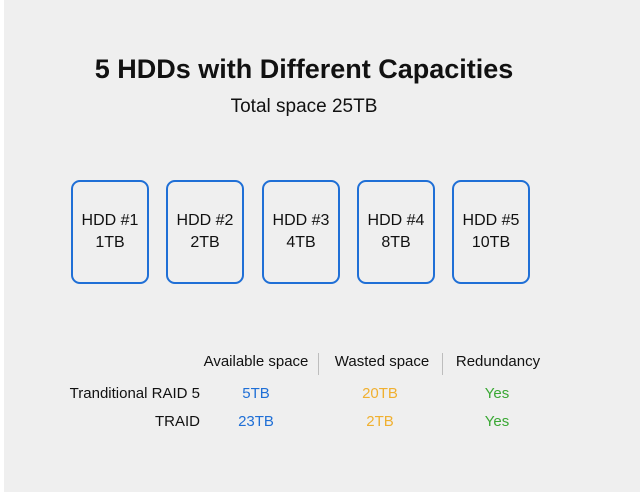 This screenshot has width=640, height=492. What do you see at coordinates (491, 242) in the screenshot?
I see `hdd-capacity: 10TB` at bounding box center [491, 242].